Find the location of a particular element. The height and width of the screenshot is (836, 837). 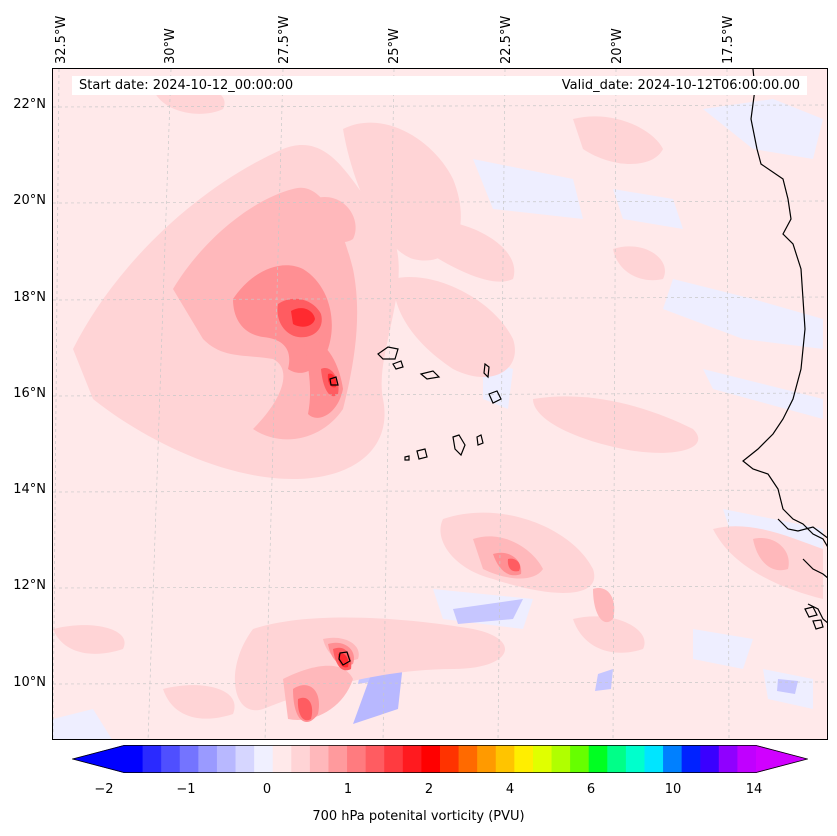

colorbar is located at coordinates (440, 759).